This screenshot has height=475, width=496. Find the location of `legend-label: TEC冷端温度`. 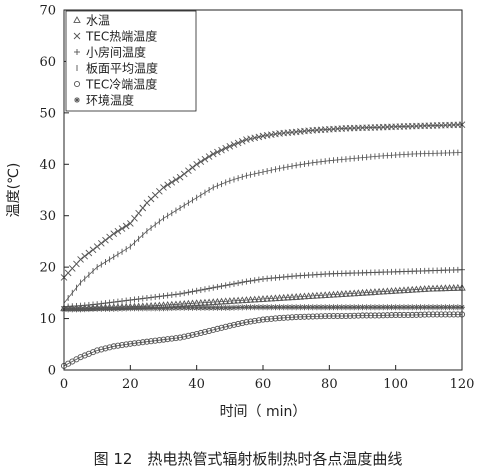

legend-label: TEC冷端温度 is located at coordinates (121, 84).